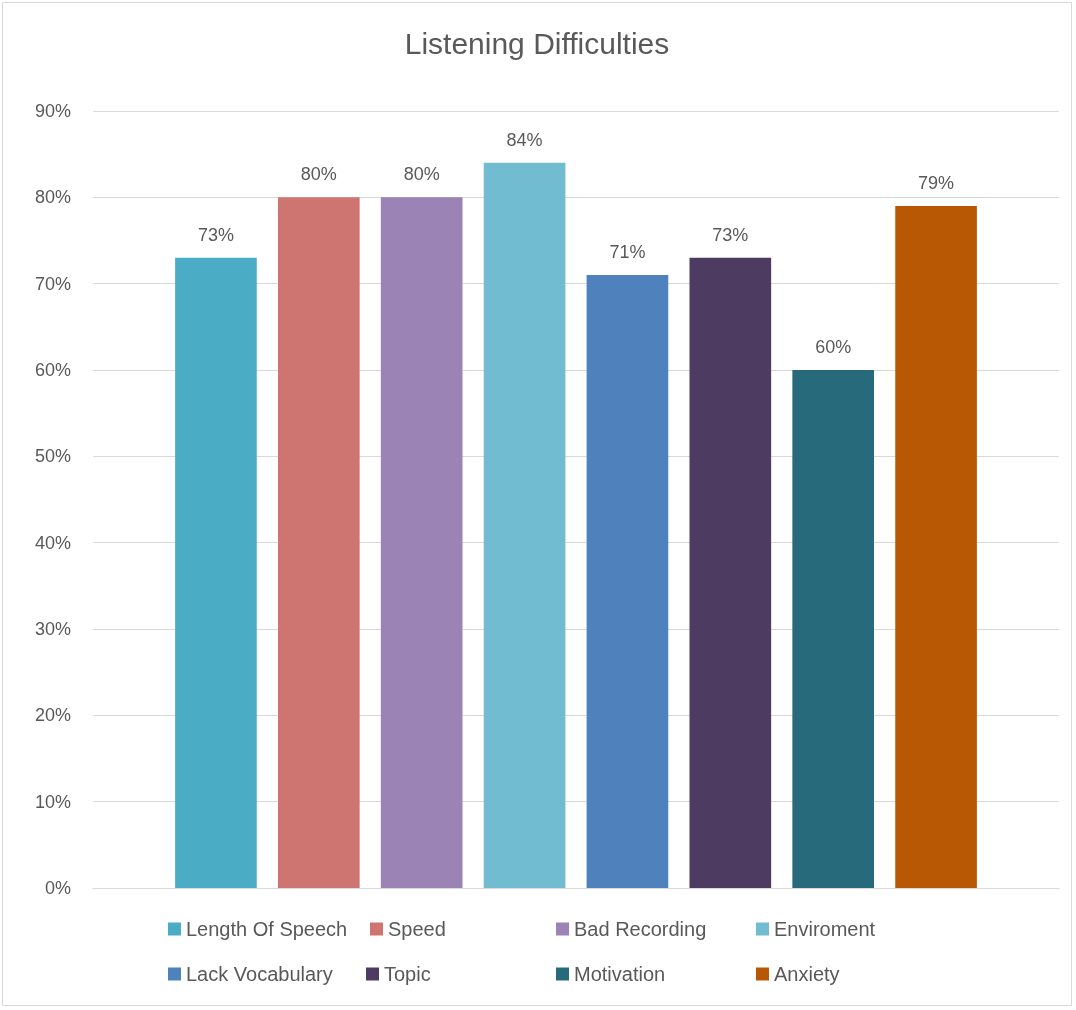 The height and width of the screenshot is (1010, 1076). What do you see at coordinates (936, 182) in the screenshot?
I see `data-label: 79%` at bounding box center [936, 182].